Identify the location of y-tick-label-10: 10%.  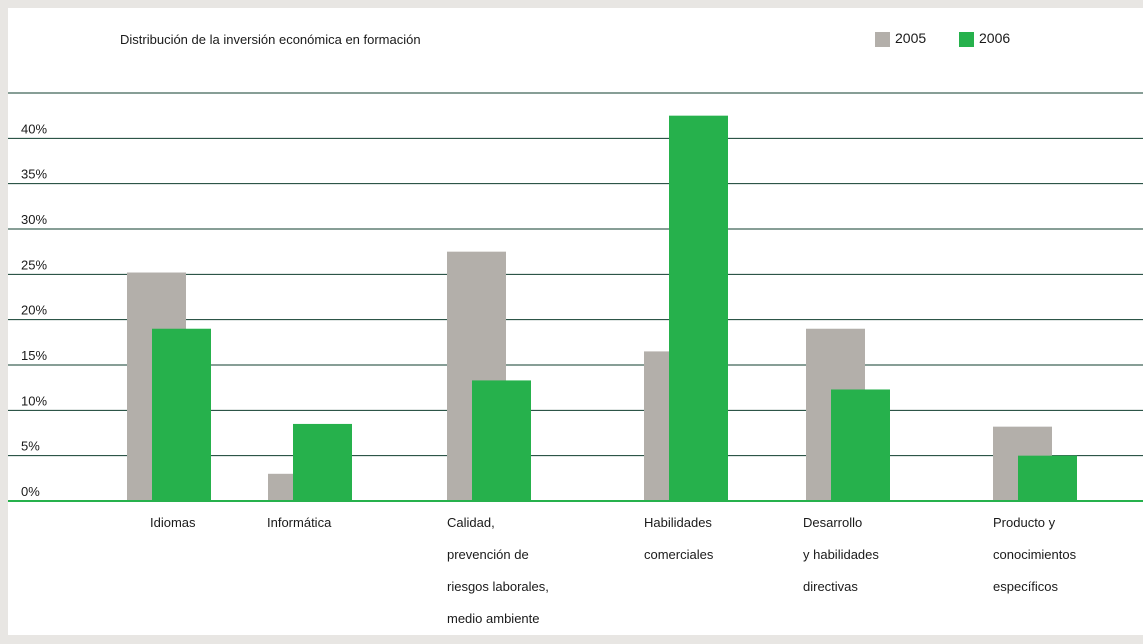
(34, 400).